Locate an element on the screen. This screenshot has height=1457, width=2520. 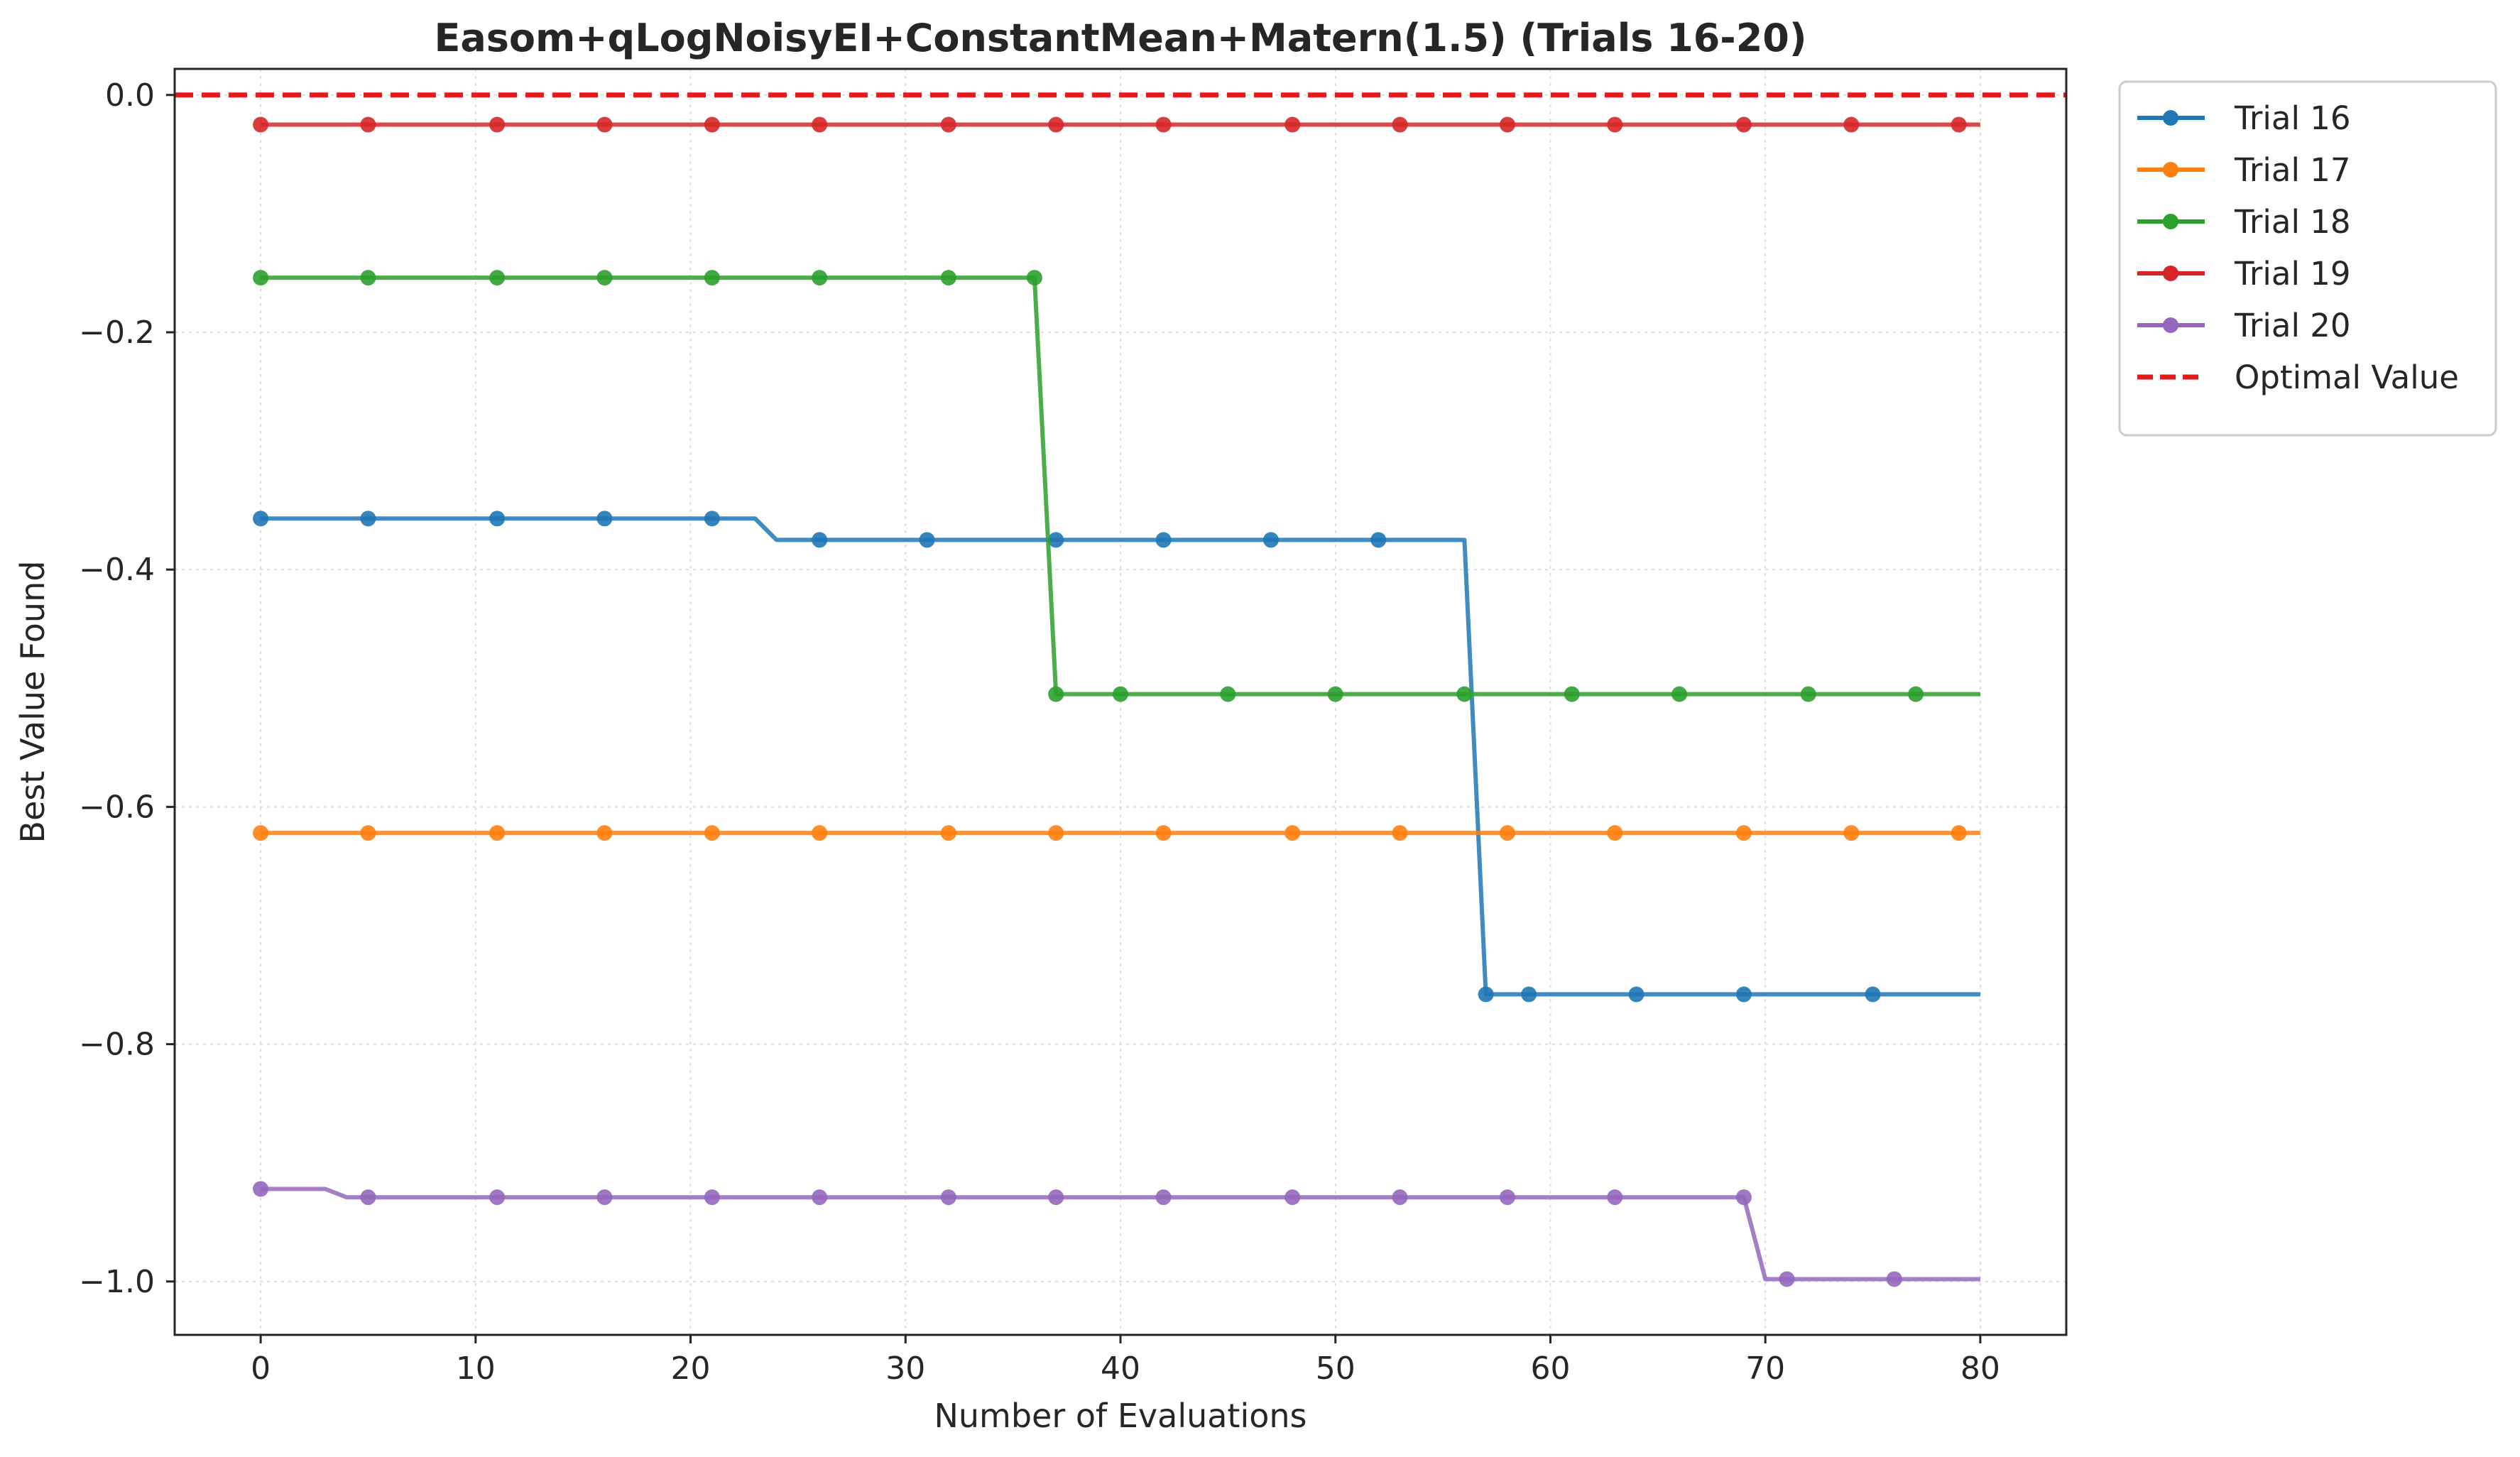
x-tick-label: 0 is located at coordinates (261, 1368).